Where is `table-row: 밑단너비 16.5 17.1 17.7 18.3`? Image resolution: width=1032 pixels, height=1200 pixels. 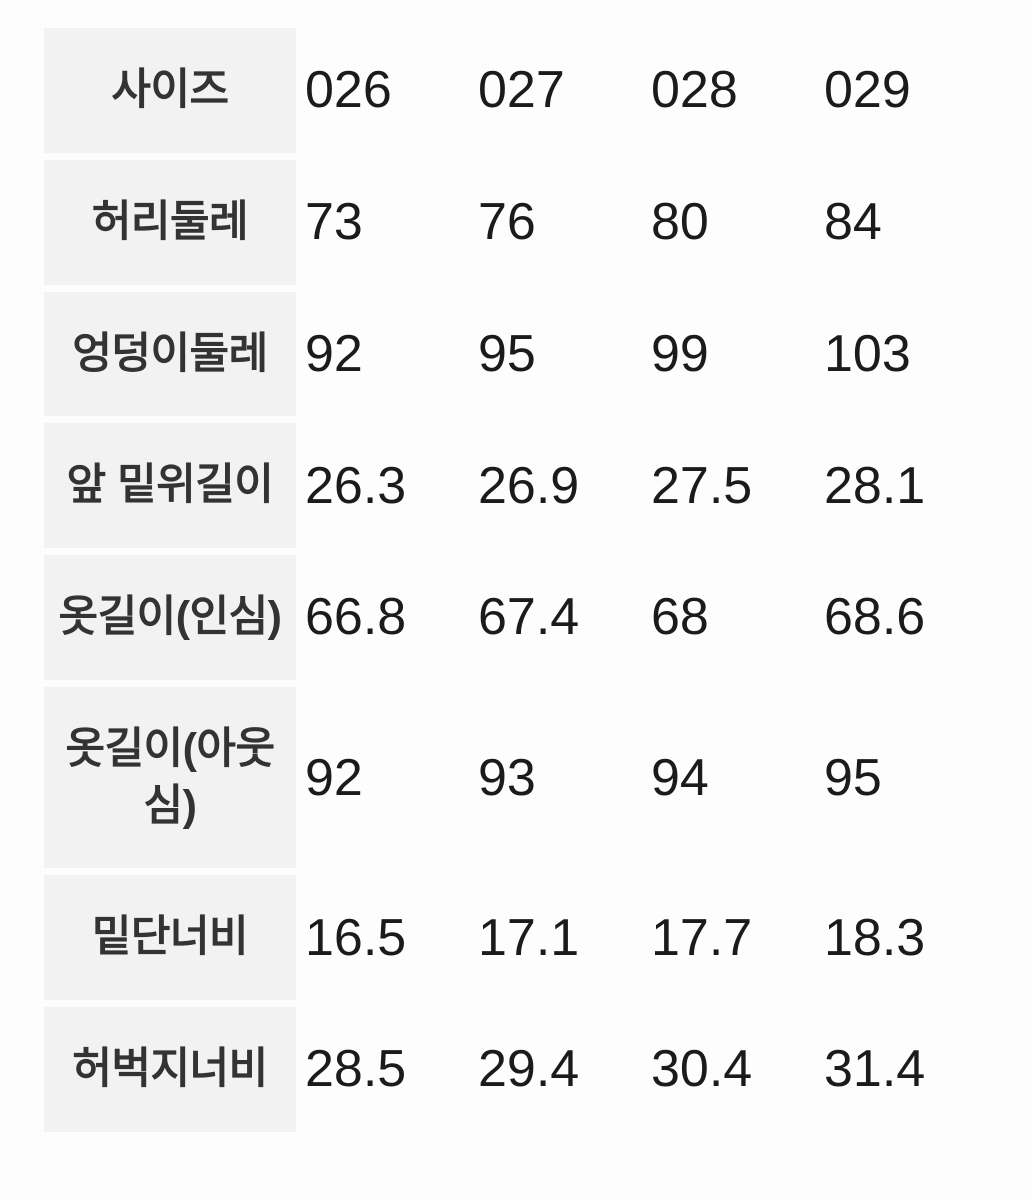 table-row: 밑단너비 16.5 17.1 17.7 18.3 is located at coordinates (516, 937).